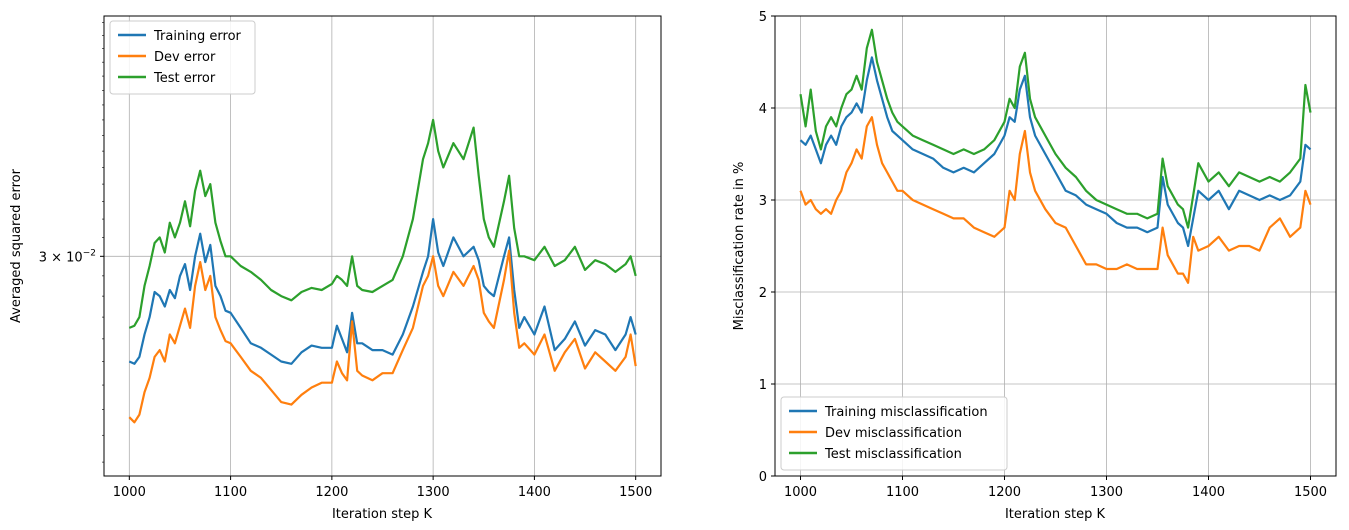 The height and width of the screenshot is (530, 1349). What do you see at coordinates (763, 477) in the screenshot?
I see `y-tick-label: 0` at bounding box center [763, 477].